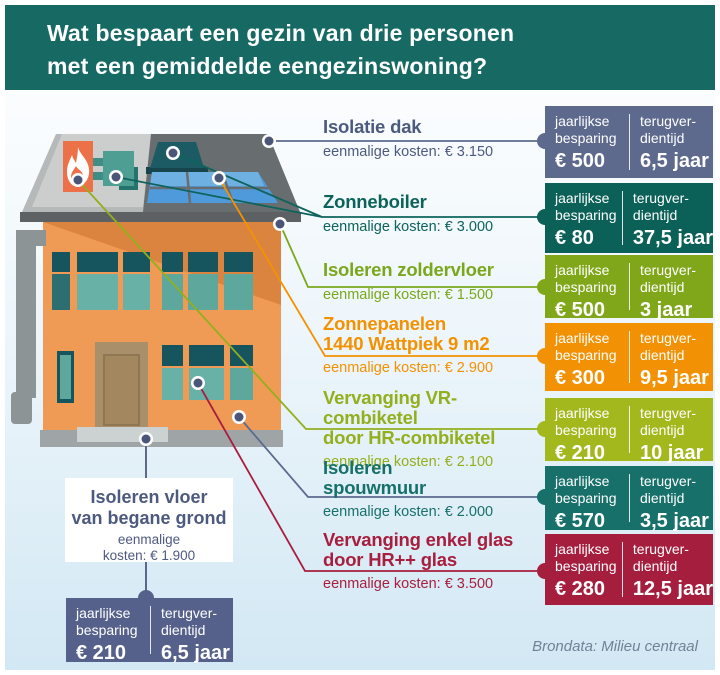 The width and height of the screenshot is (720, 675). Describe the element at coordinates (408, 512) in the screenshot. I see `measure-cost: eenmalige kosten: € 2.000` at that location.